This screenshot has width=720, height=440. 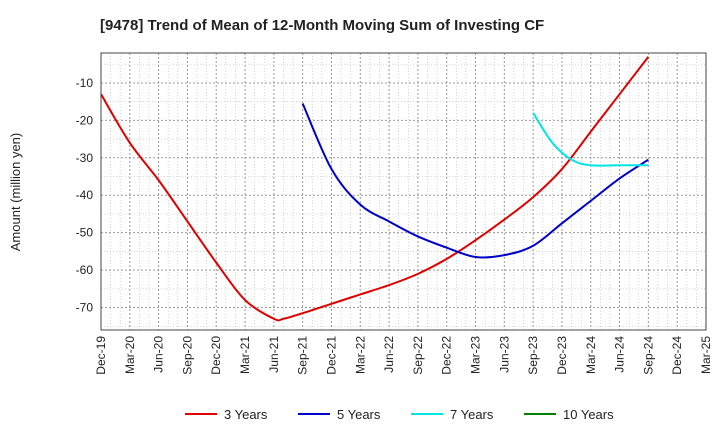 I want to click on x-tick-label: Dec-24, so click(x=677, y=355).